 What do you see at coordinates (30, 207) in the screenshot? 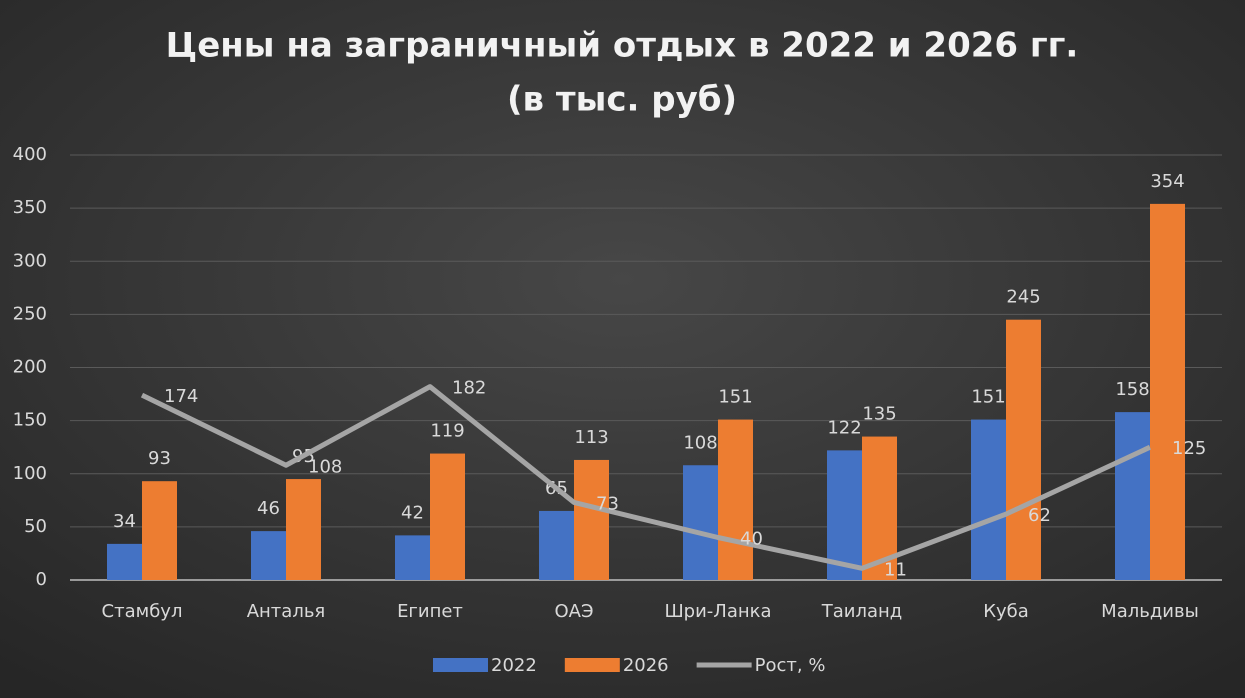
I see `y-tick-label: 350` at bounding box center [30, 207].